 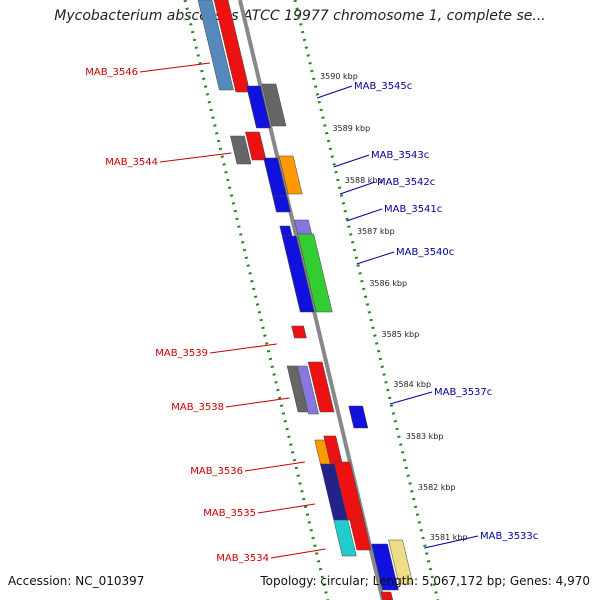 What do you see at coordinates (413, 209) in the screenshot?
I see `right-gene-label: MAB_3541c` at bounding box center [413, 209].